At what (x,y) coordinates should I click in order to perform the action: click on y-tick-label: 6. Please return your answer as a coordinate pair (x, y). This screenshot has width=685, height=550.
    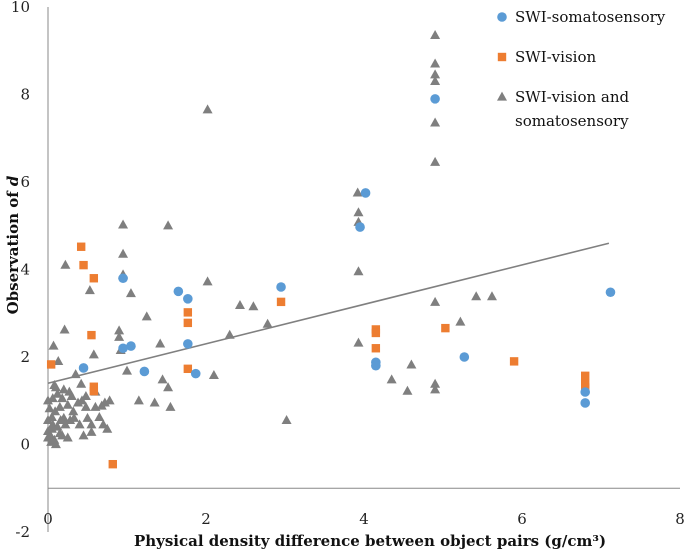
    Looking at the image, I should click on (25, 182).